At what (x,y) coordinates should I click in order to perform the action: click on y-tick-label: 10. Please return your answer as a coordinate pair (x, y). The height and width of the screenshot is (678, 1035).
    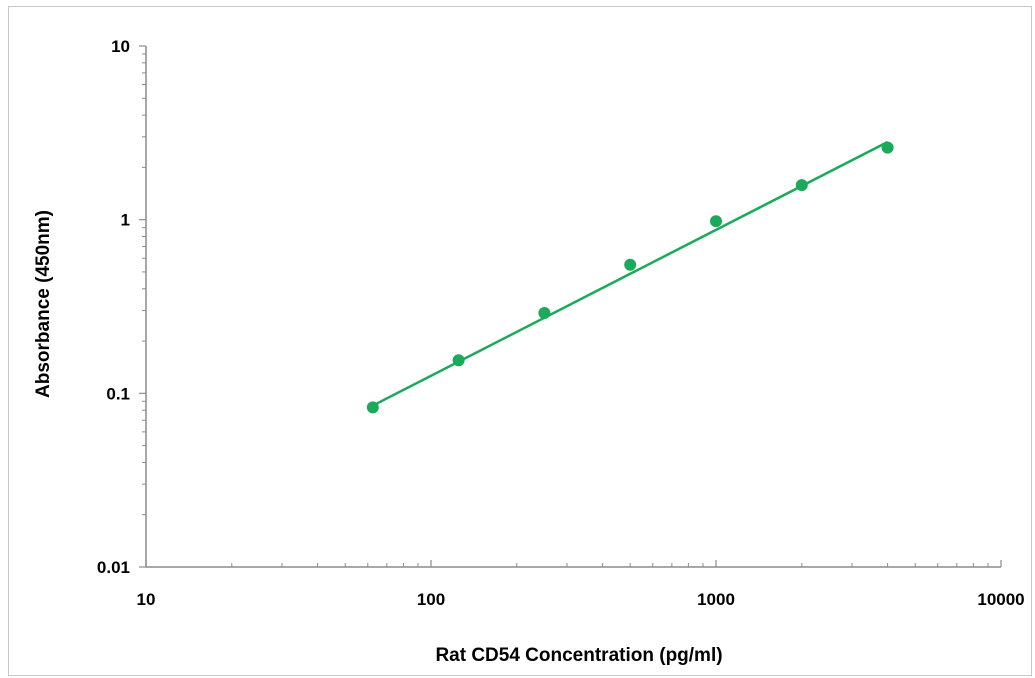
    Looking at the image, I should click on (120, 46).